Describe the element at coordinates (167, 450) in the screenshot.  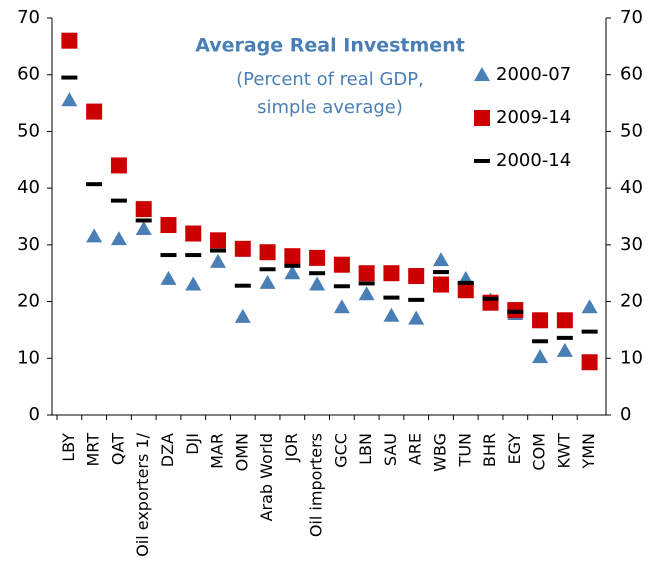
I see `x-tick-label: DZA` at that location.